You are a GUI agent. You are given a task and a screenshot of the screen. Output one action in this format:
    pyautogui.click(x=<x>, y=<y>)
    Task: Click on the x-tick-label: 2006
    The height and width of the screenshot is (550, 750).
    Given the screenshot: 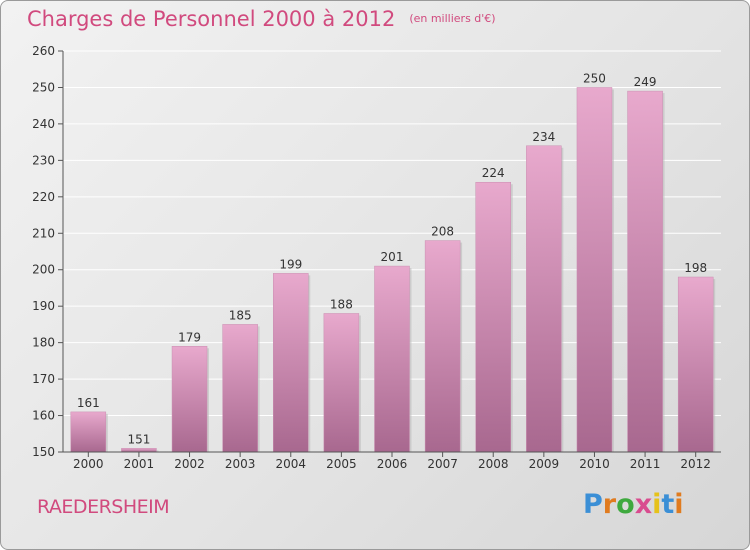 What is the action you would take?
    pyautogui.click(x=392, y=464)
    